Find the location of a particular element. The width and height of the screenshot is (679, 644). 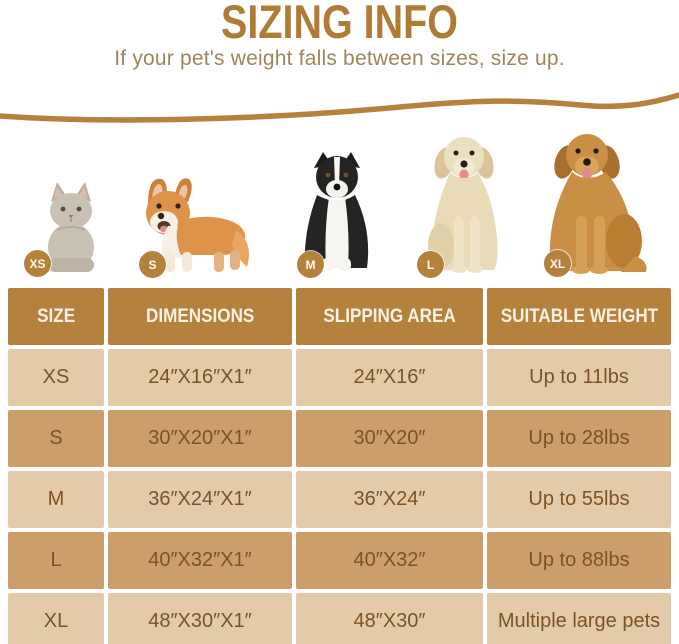

table-cell-xl-size: XL is located at coordinates (56, 618).